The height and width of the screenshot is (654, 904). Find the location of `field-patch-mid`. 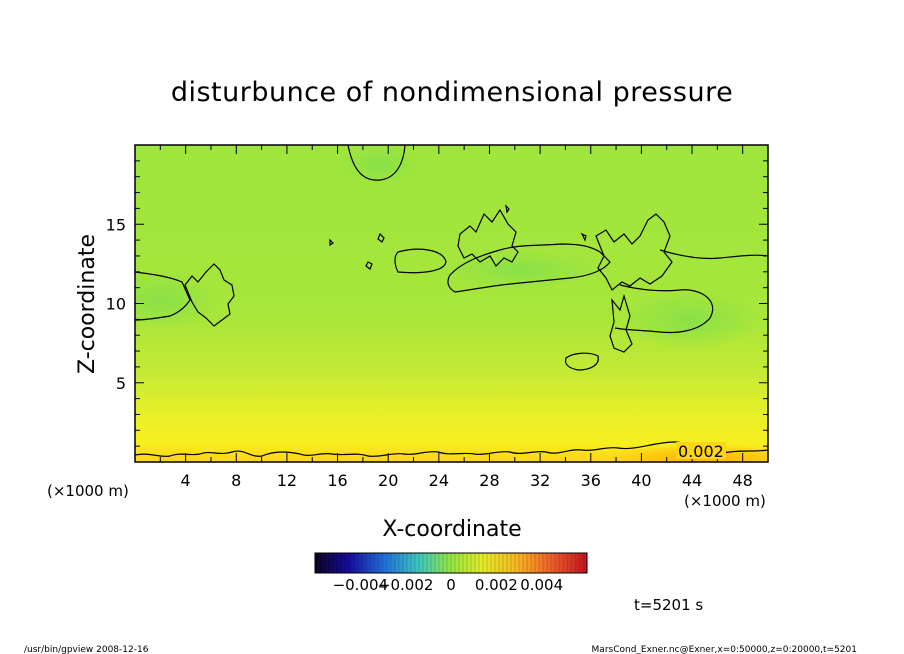

field-patch-mid is located at coordinates (520, 270).